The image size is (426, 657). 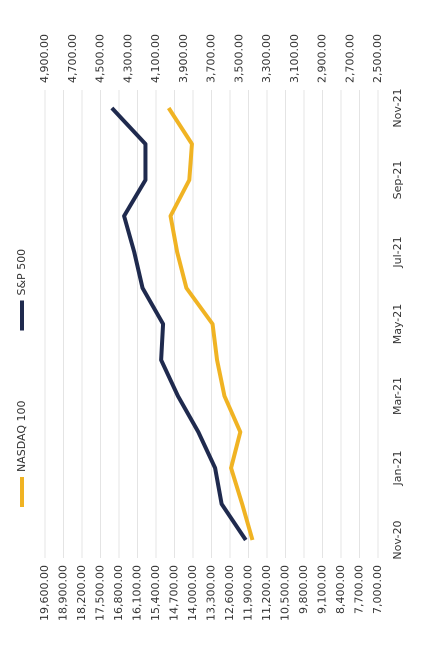 I want to click on series-line, so click(x=211, y=323).